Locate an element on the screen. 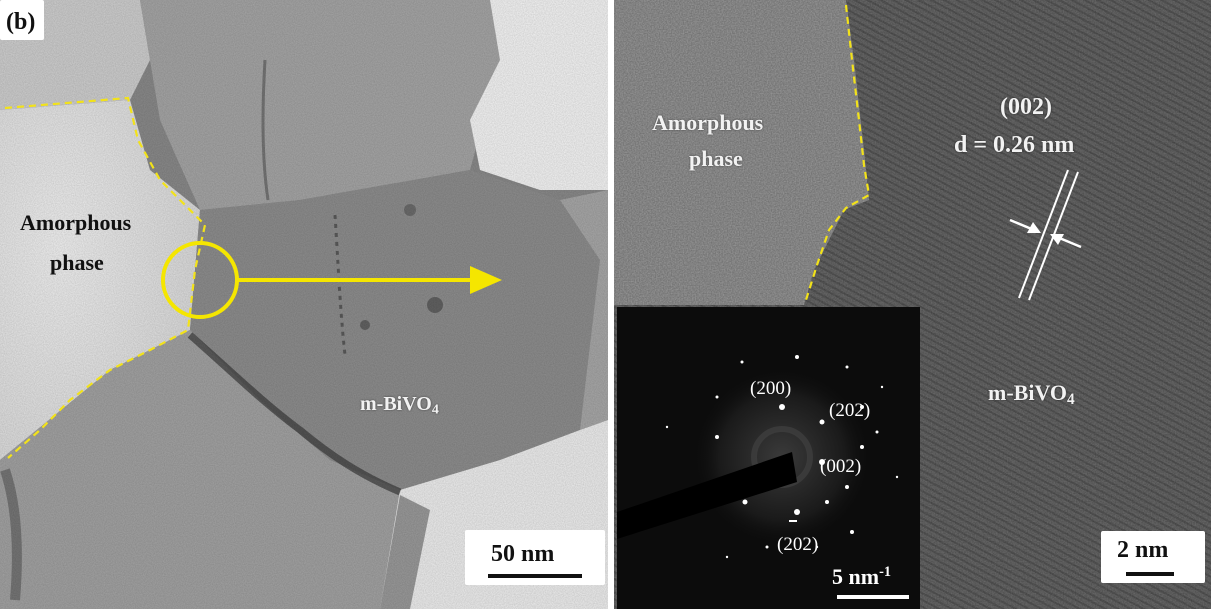 The image size is (1211, 609). saed-scale-bar-main: 5 nm is located at coordinates (856, 576).